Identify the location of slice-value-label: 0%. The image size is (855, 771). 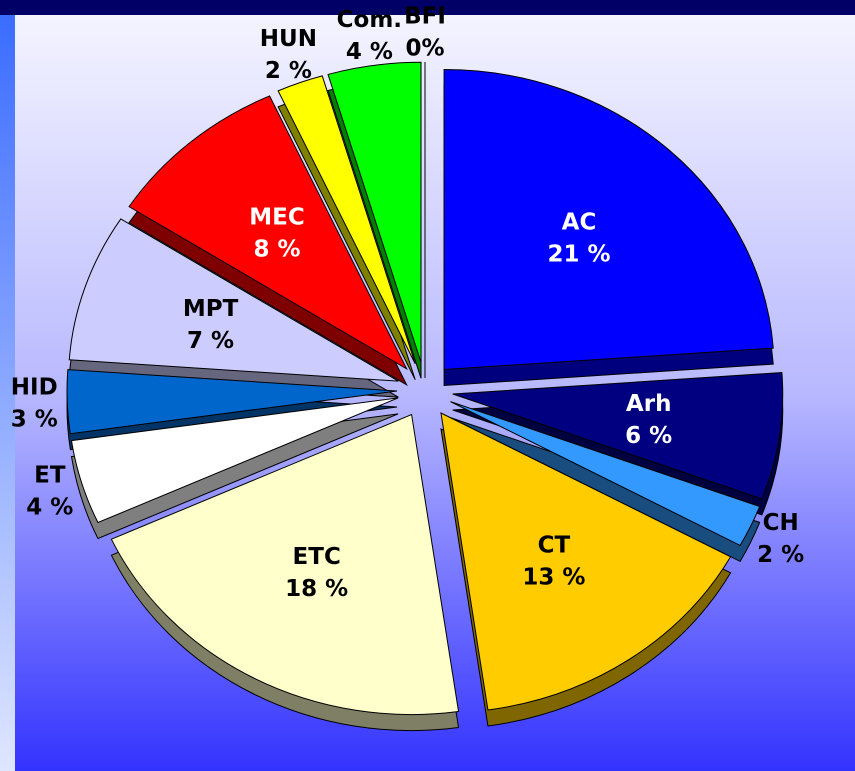
(424, 49).